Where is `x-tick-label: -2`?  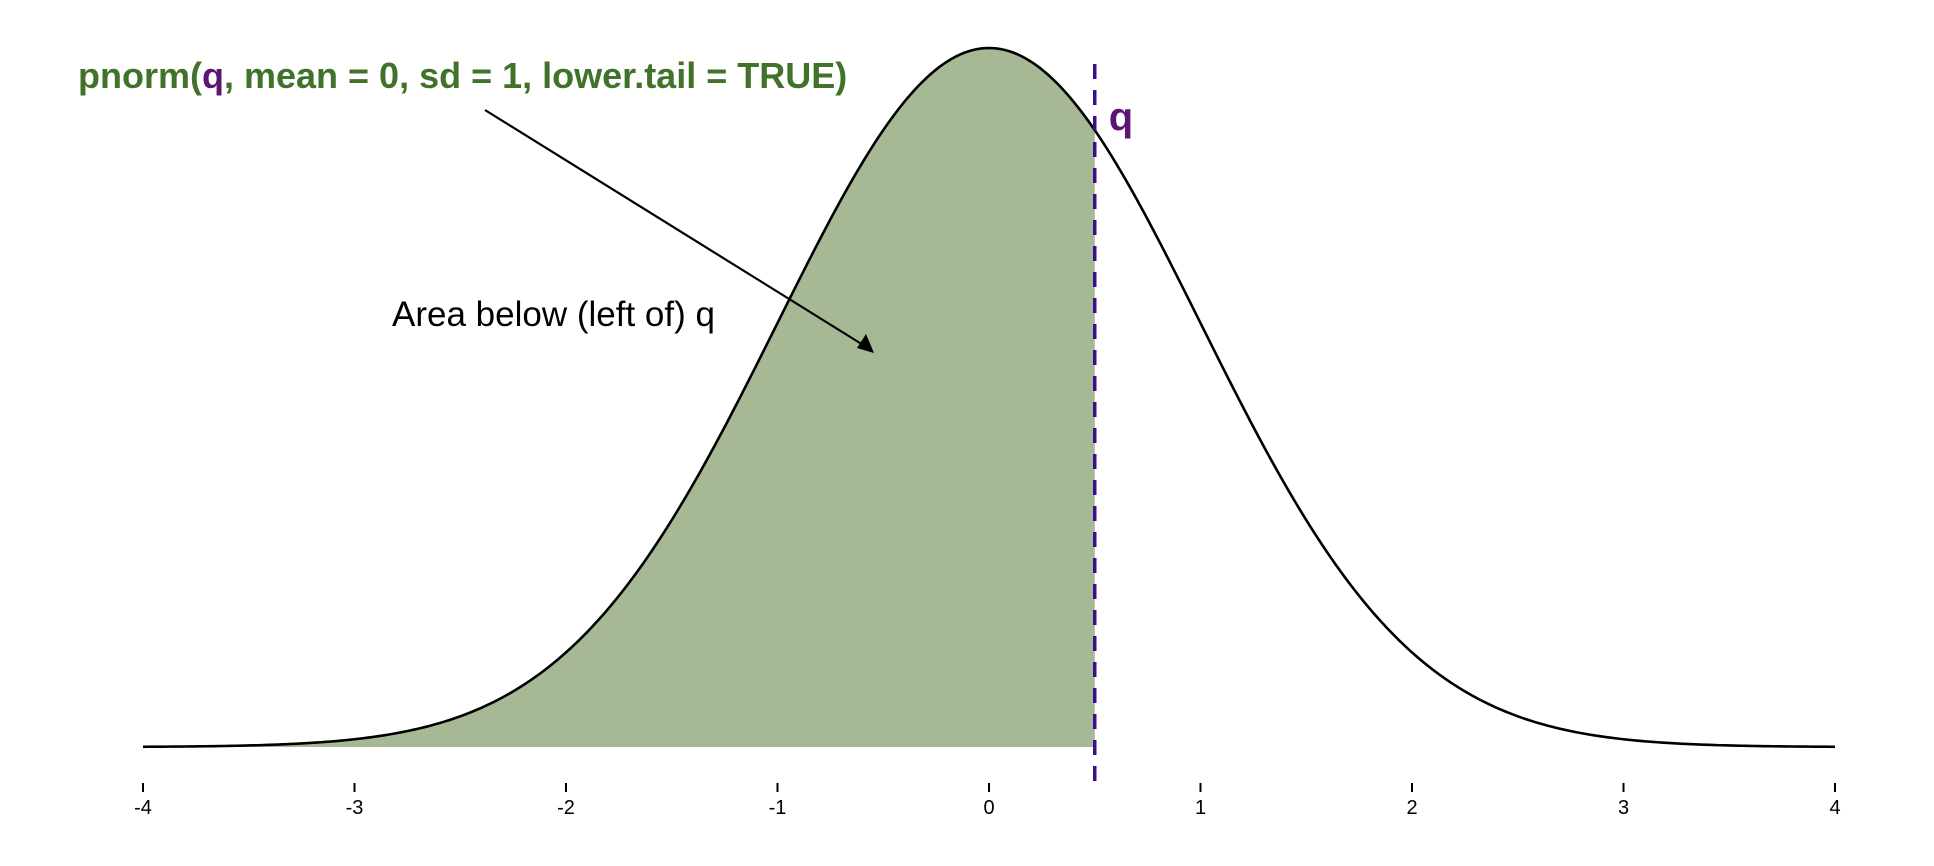 x-tick-label: -2 is located at coordinates (566, 808).